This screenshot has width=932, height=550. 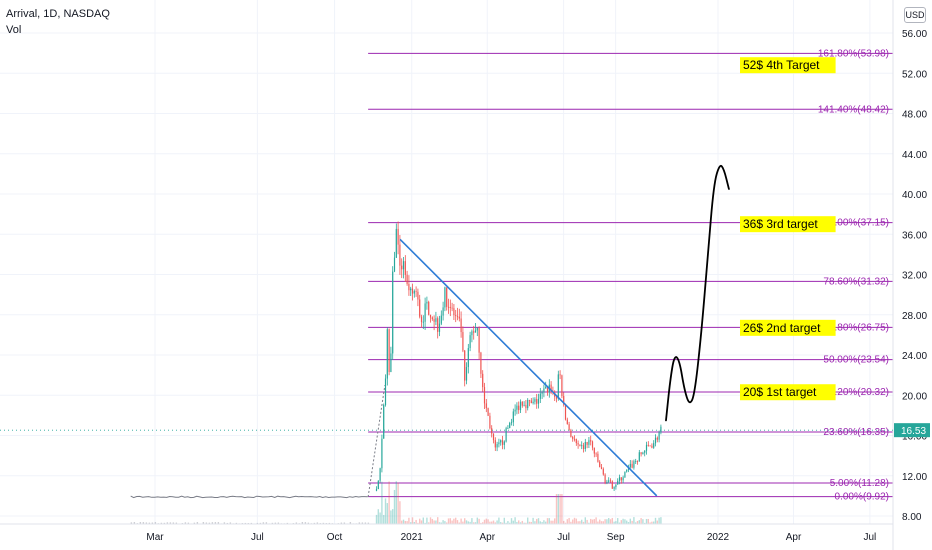 I want to click on trendline, so click(x=528, y=367).